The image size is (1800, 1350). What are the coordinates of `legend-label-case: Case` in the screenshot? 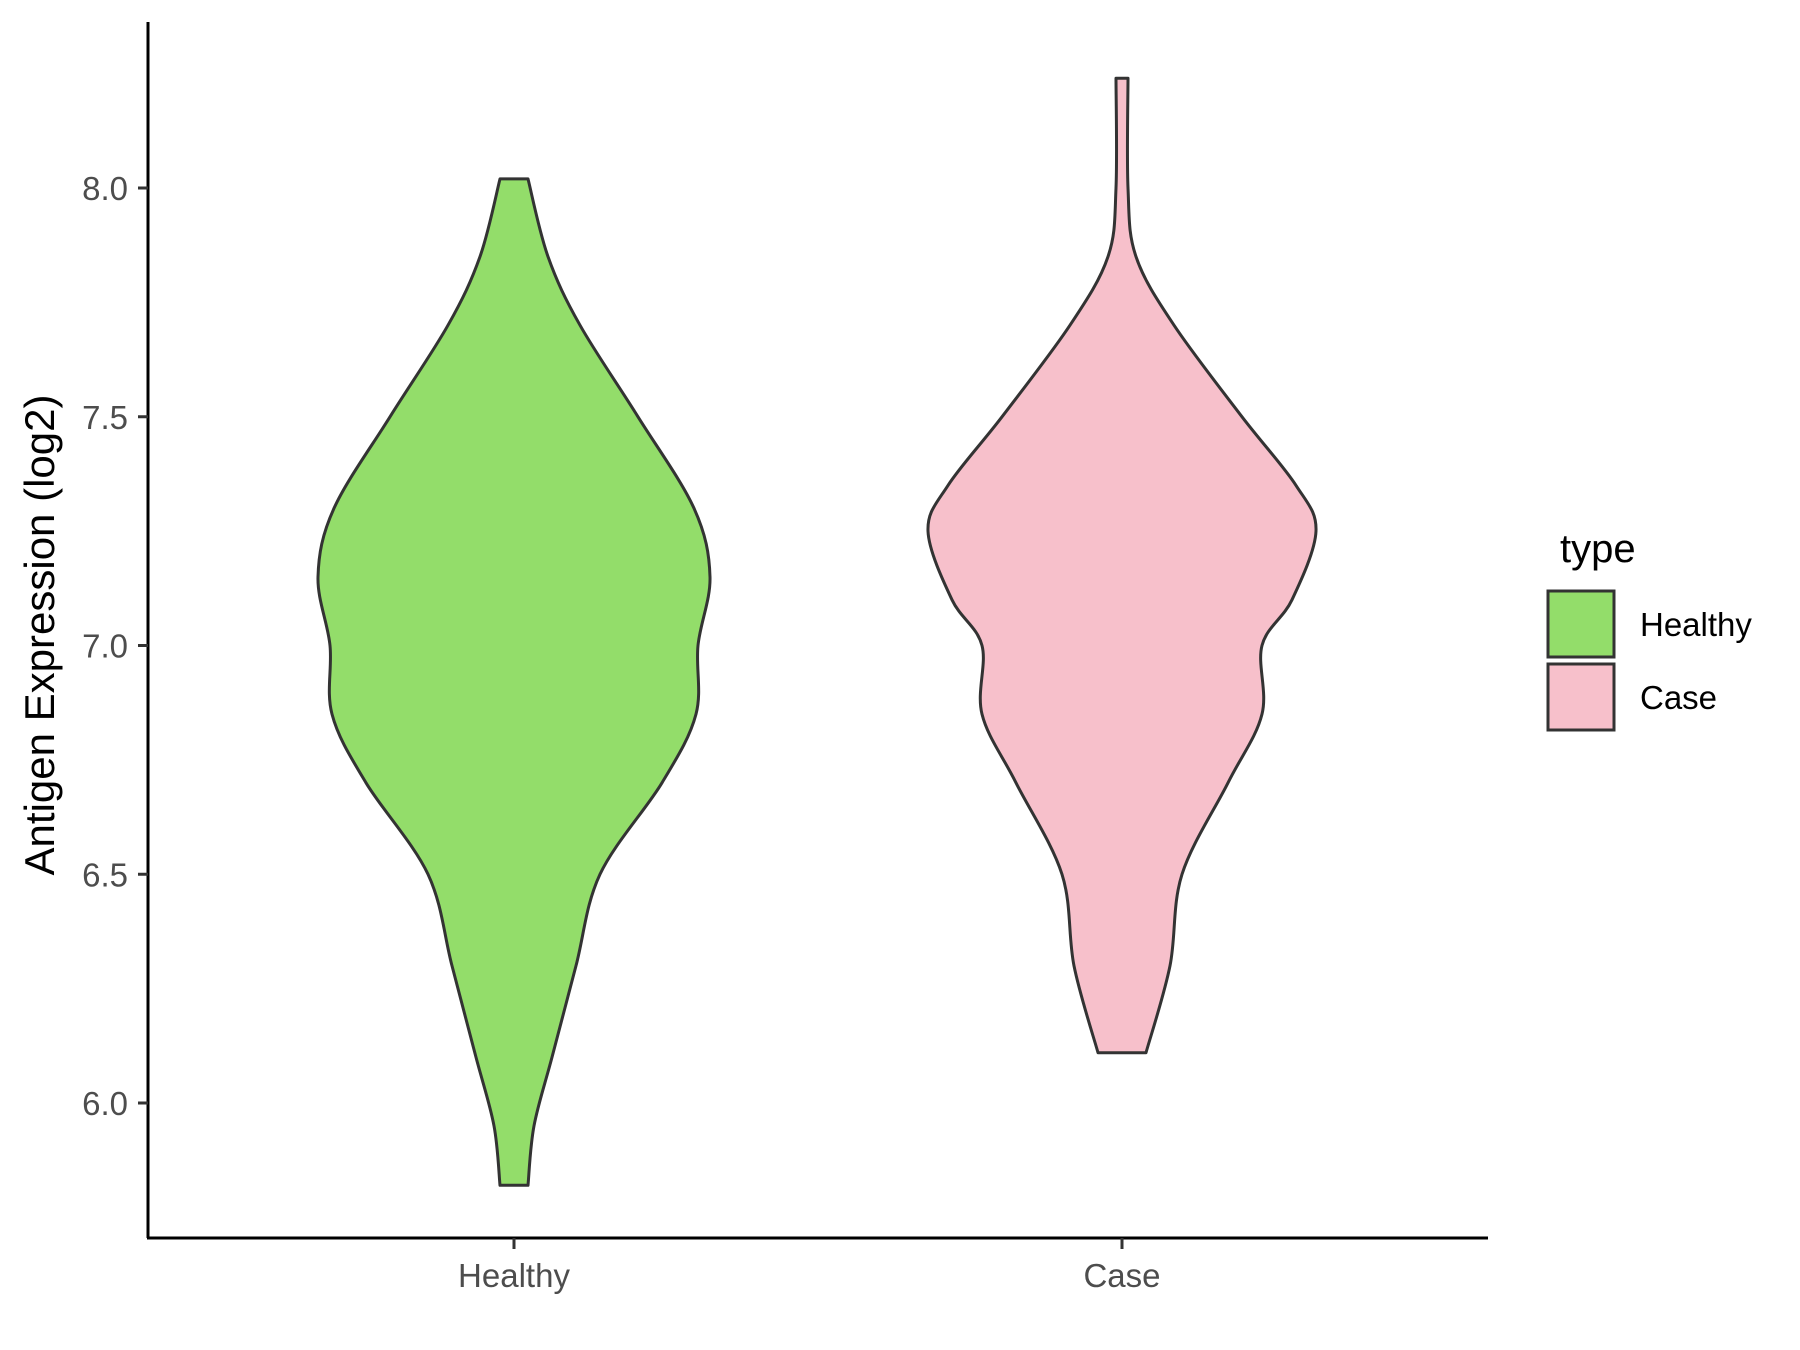 It's located at (1678, 697).